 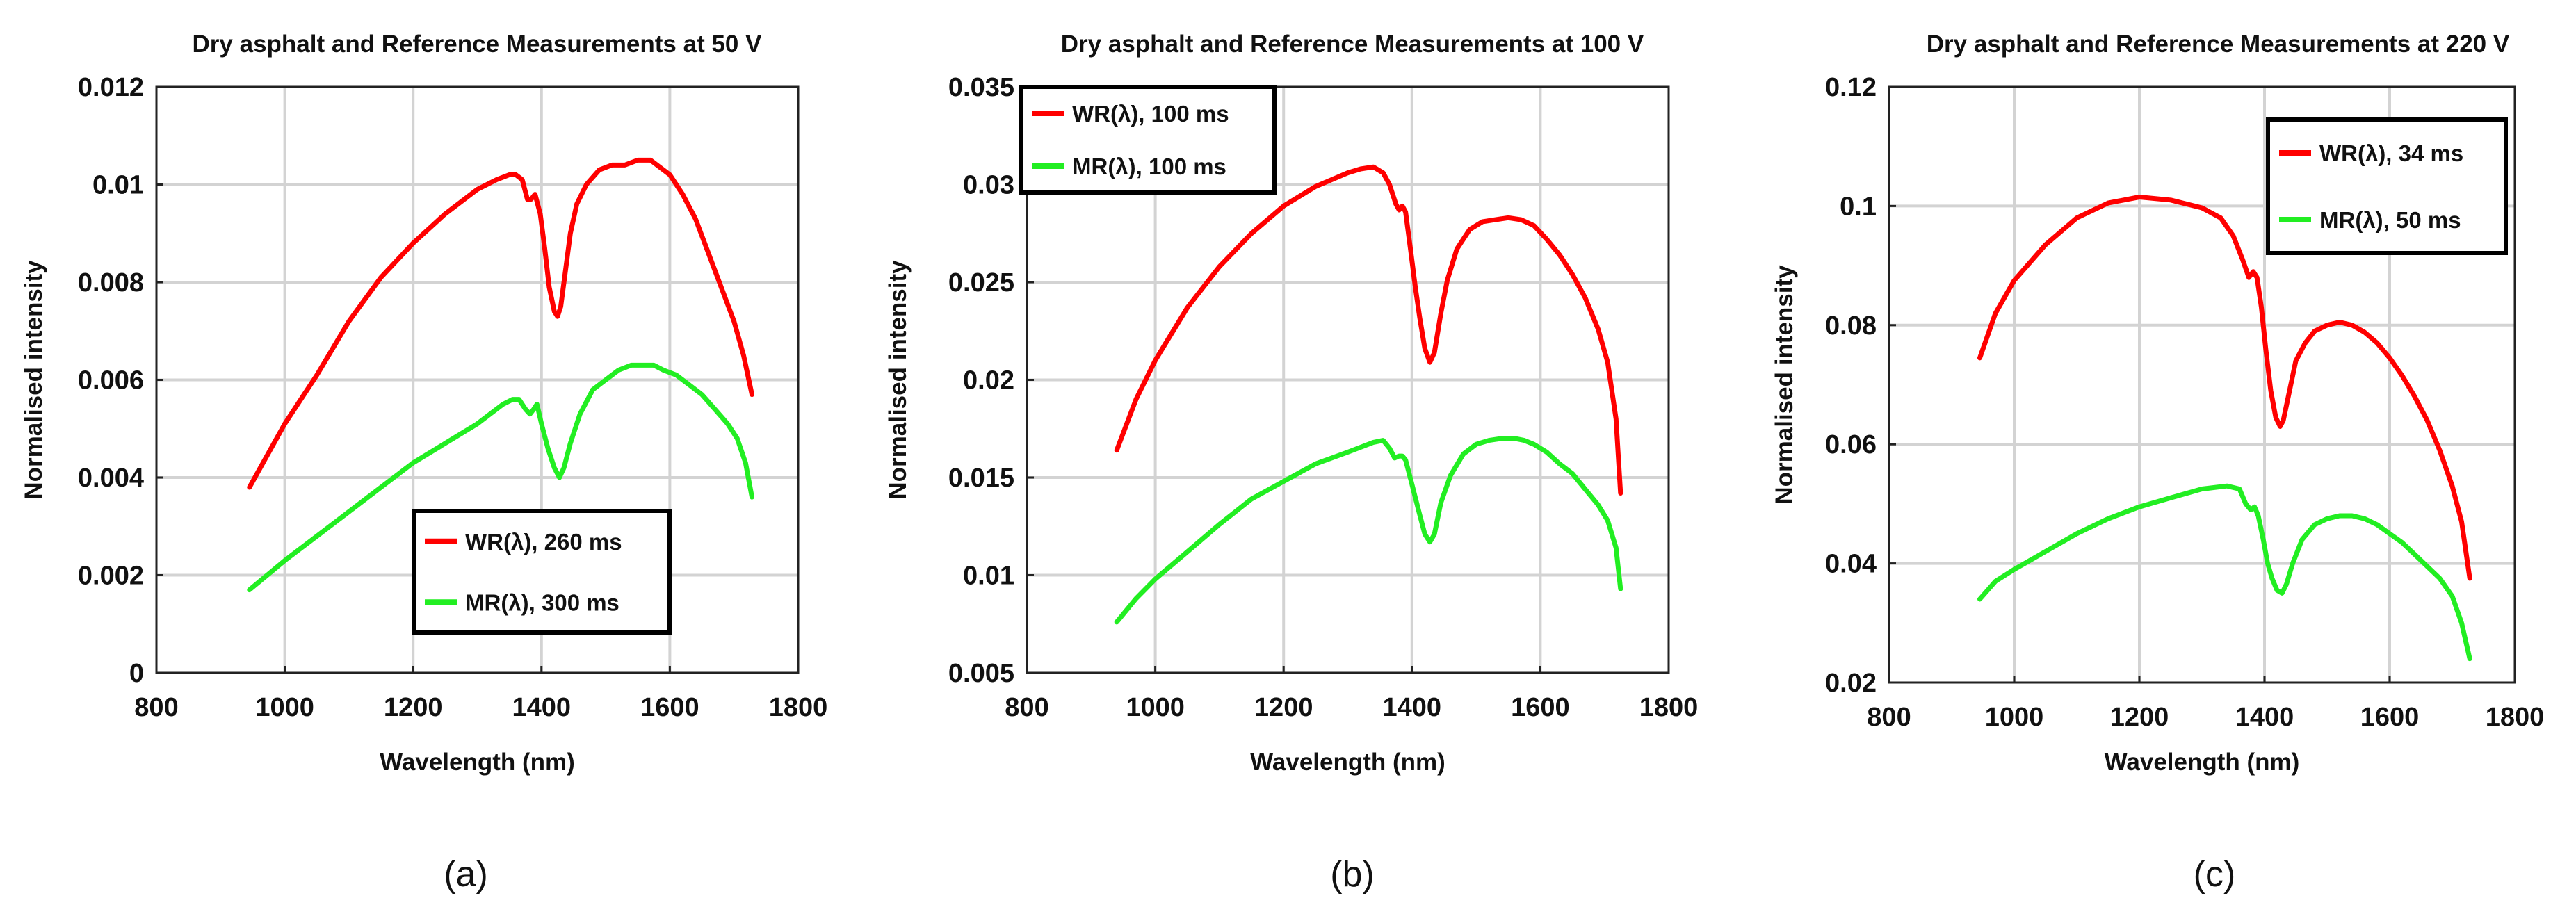 What do you see at coordinates (981, 88) in the screenshot?
I see `y-tick-label: 0.035` at bounding box center [981, 88].